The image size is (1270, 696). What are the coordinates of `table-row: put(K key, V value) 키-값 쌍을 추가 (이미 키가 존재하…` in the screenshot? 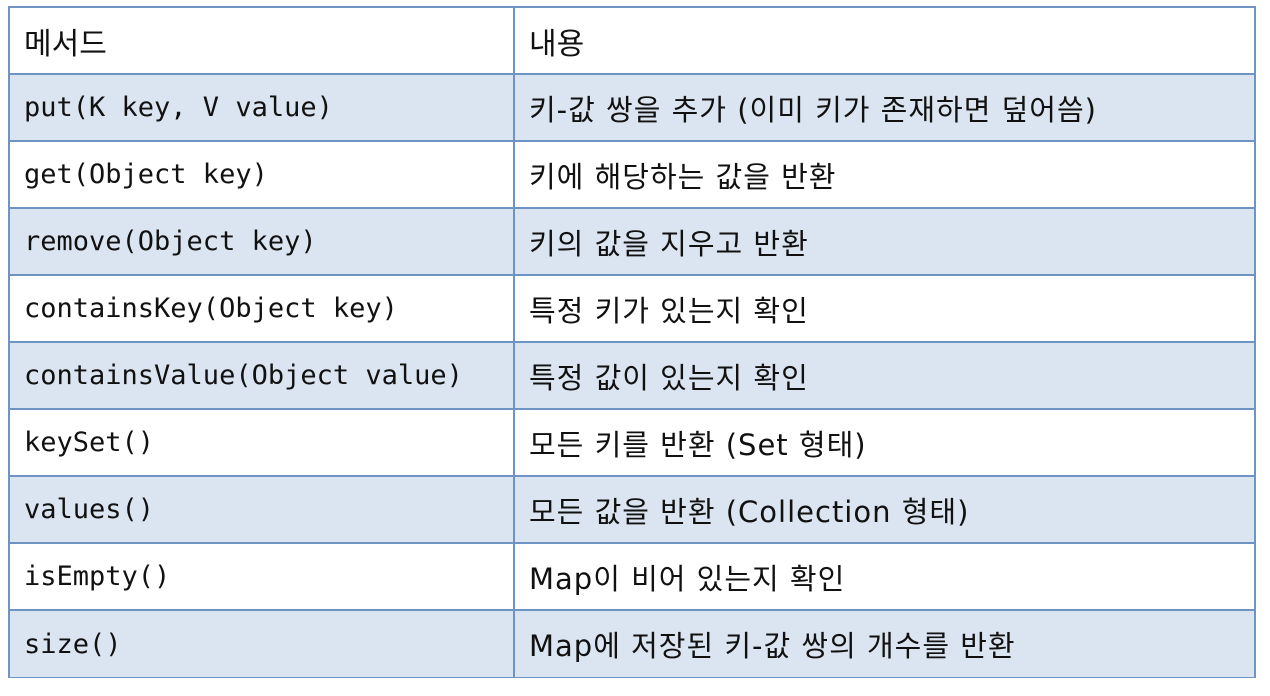 It's located at (632, 108).